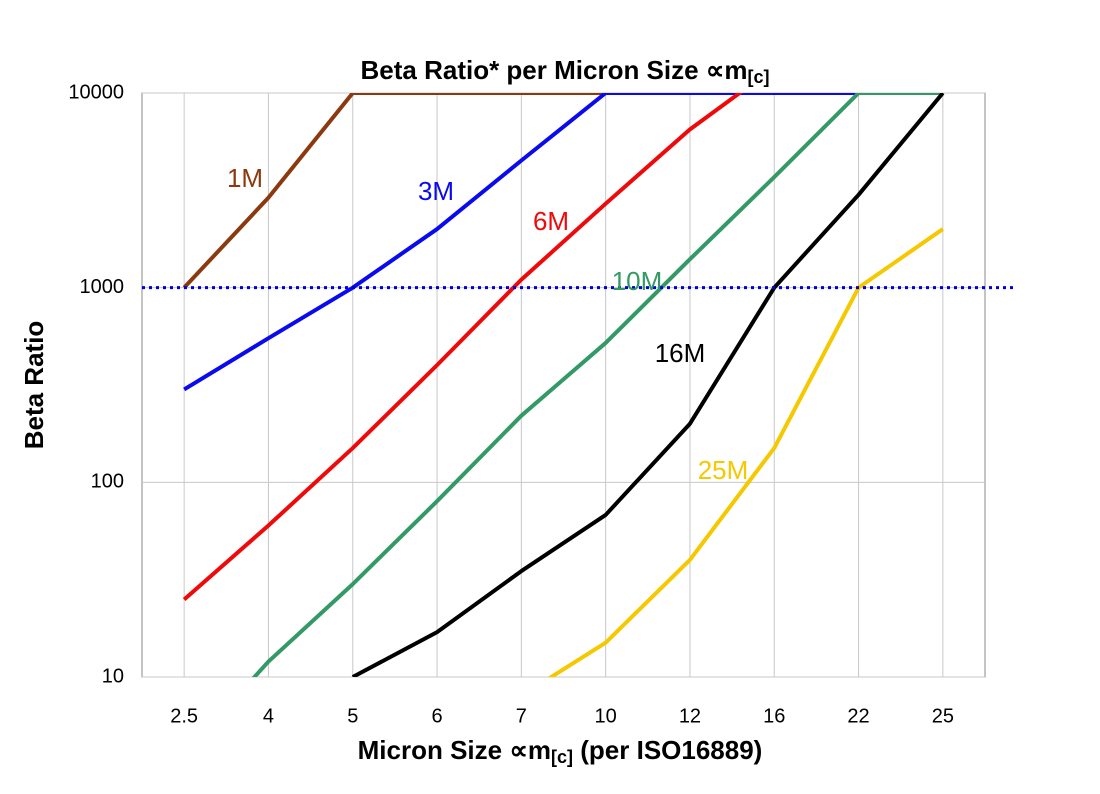 Image resolution: width=1100 pixels, height=794 pixels. Describe the element at coordinates (554, 70) in the screenshot. I see `title-main: Beta Ratio* per Micron Size ∝m` at that location.